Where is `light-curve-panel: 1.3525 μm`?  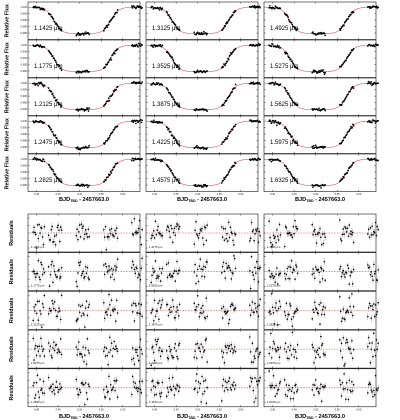
light-curve-panel: 1.3525 μm is located at coordinates (203, 58).